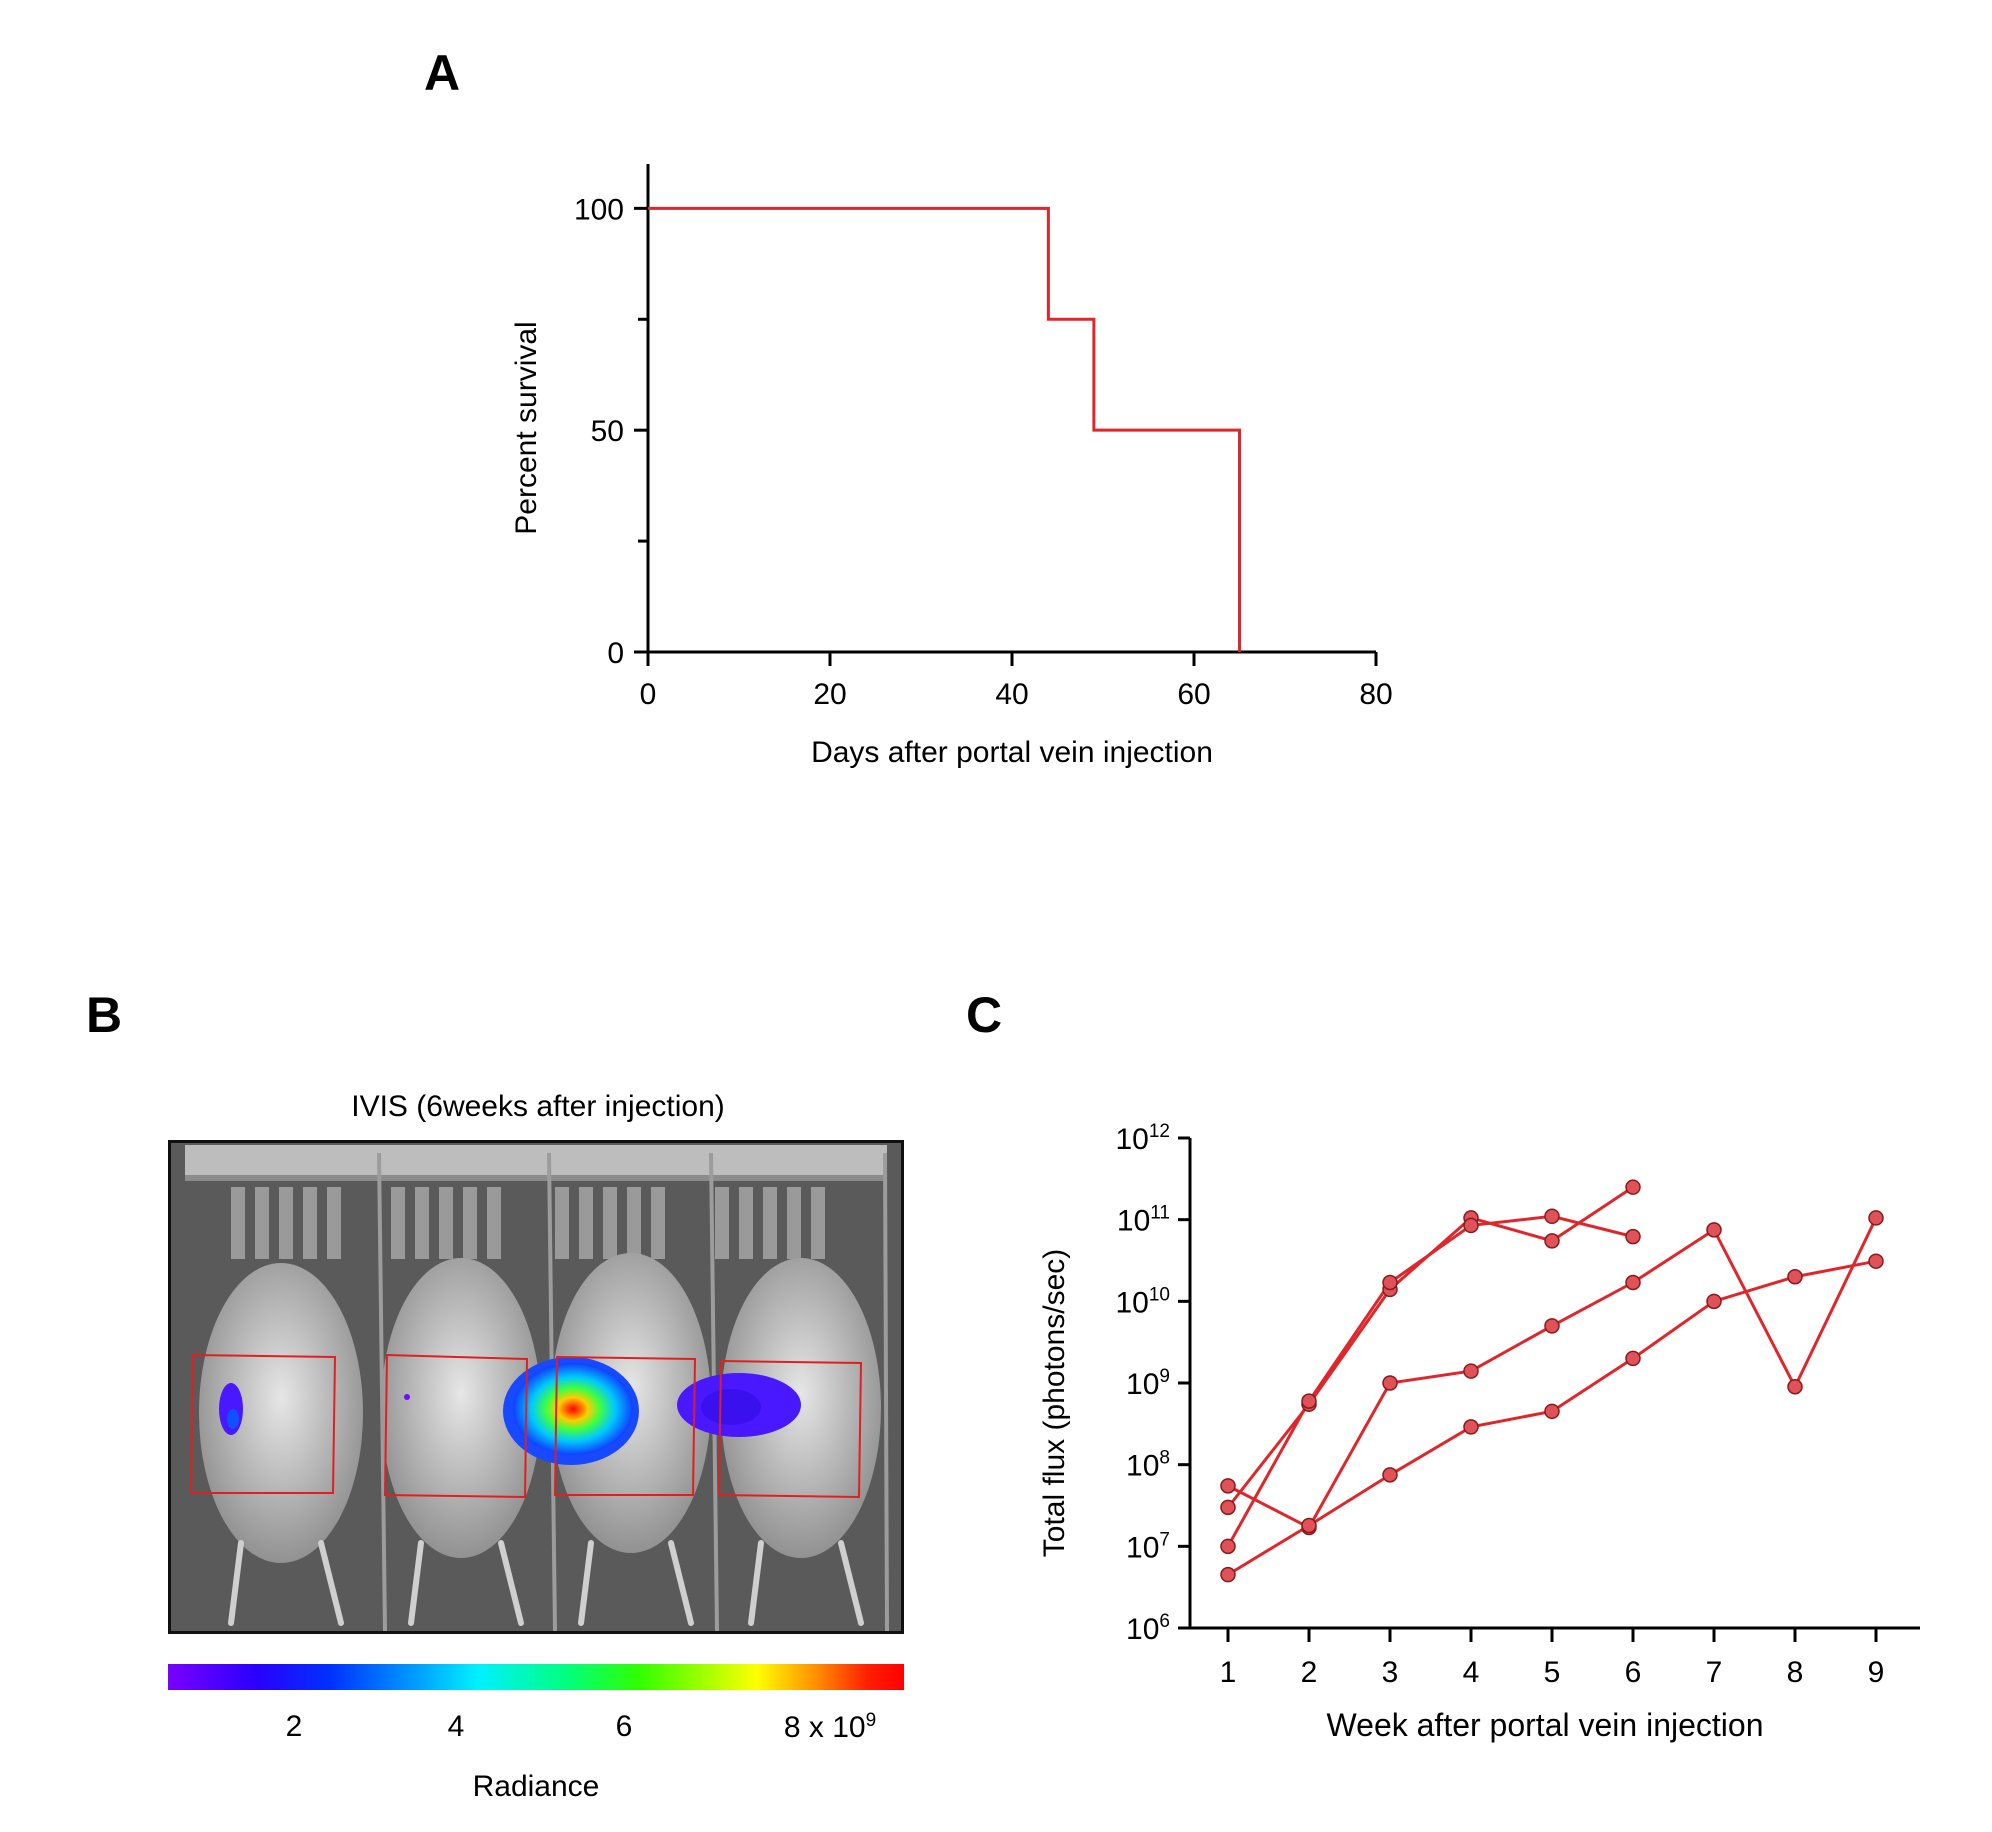  What do you see at coordinates (536, 1786) in the screenshot?
I see `colorbar-label: Radiance` at bounding box center [536, 1786].